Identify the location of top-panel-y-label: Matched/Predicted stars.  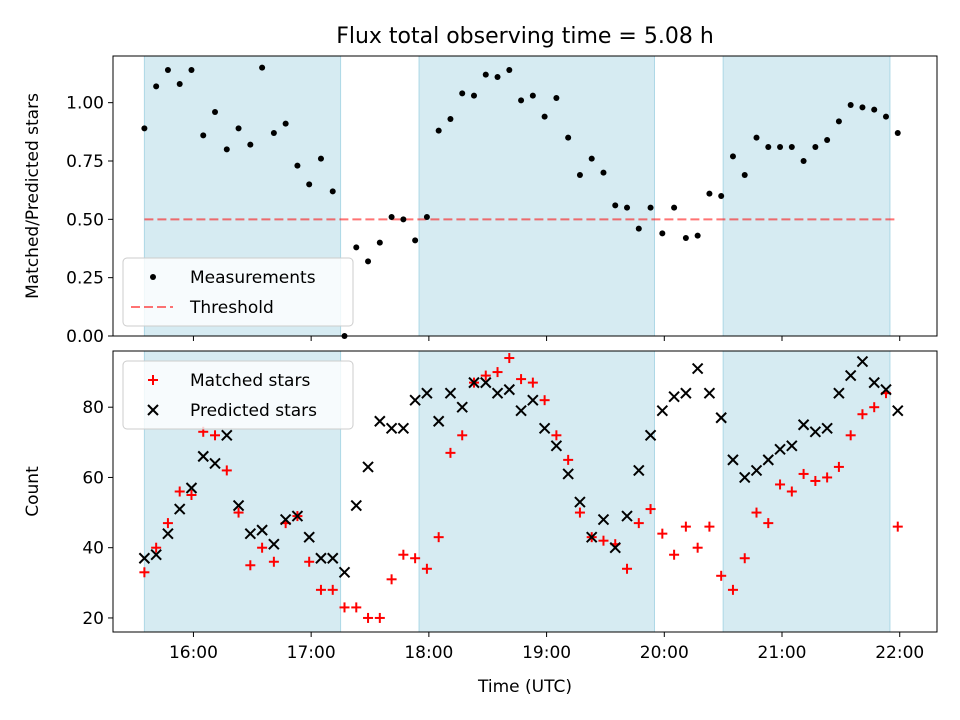
(33, 196).